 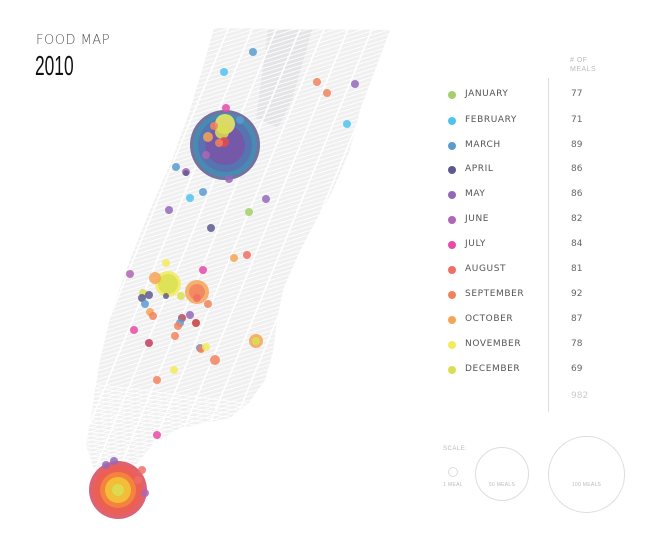 What do you see at coordinates (550, 146) in the screenshot?
I see `legend-item-march: MARCH 89` at bounding box center [550, 146].